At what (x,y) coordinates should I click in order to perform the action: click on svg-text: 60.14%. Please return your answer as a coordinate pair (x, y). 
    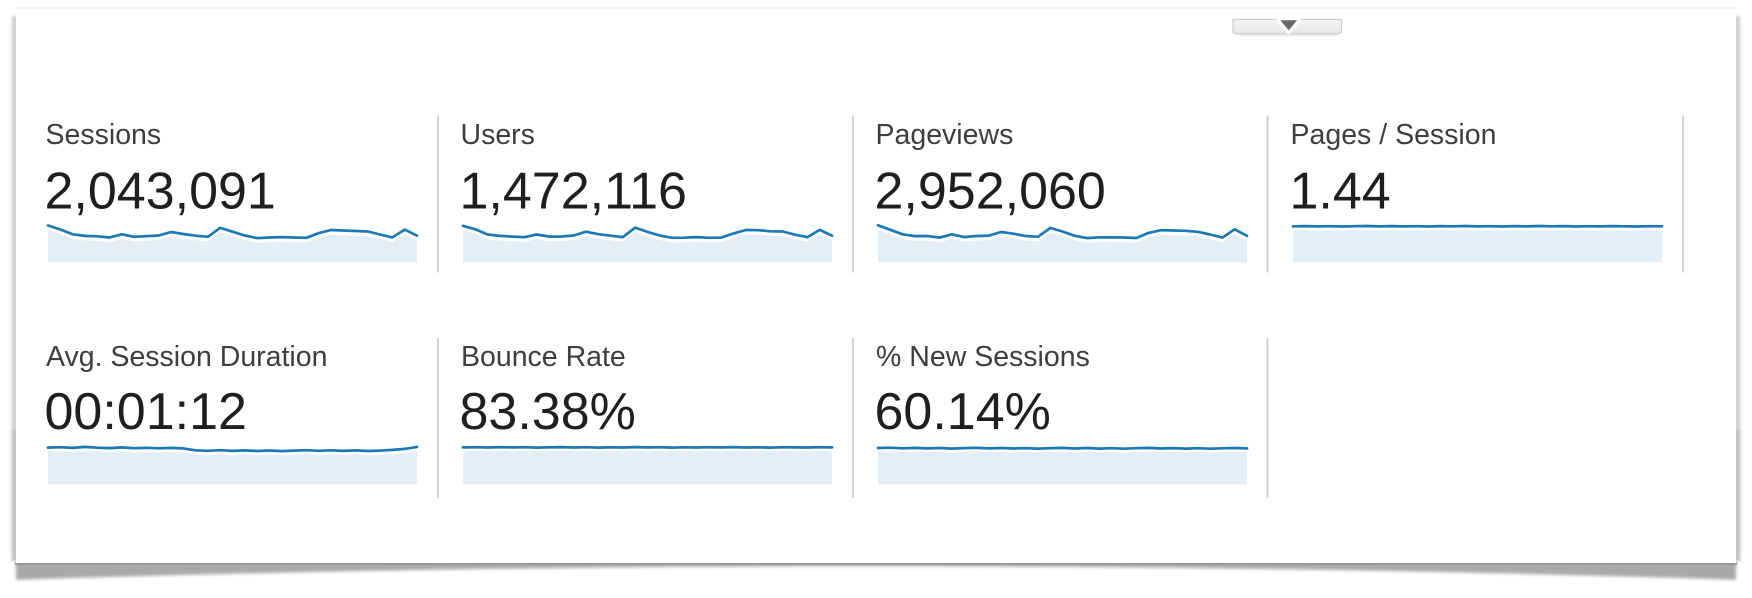
    Looking at the image, I should click on (963, 412).